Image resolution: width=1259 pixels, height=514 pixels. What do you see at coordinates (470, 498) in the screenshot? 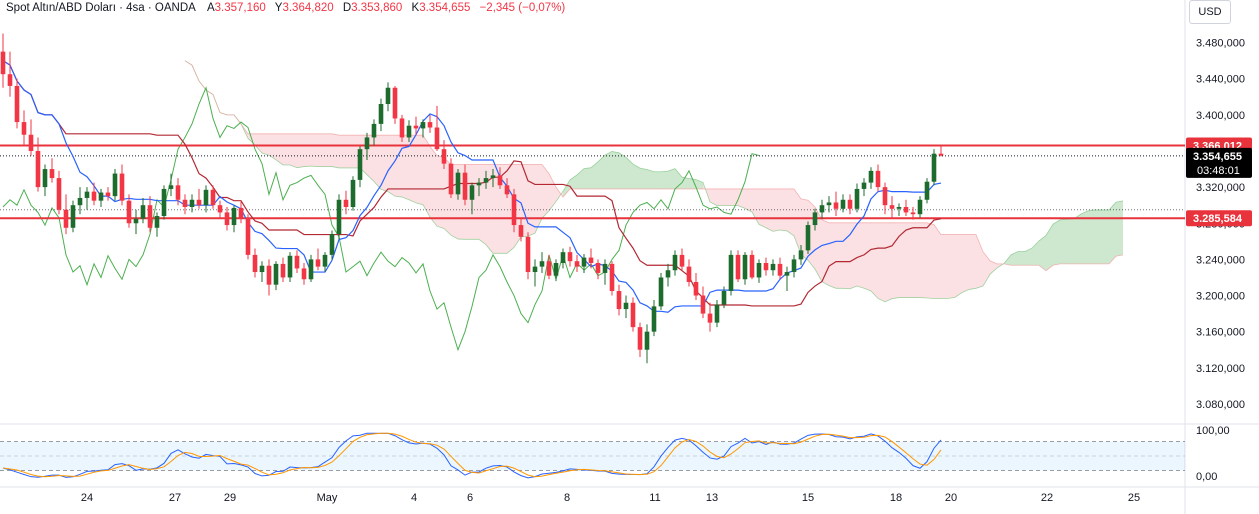
I see `x-tick-label: 6` at bounding box center [470, 498].